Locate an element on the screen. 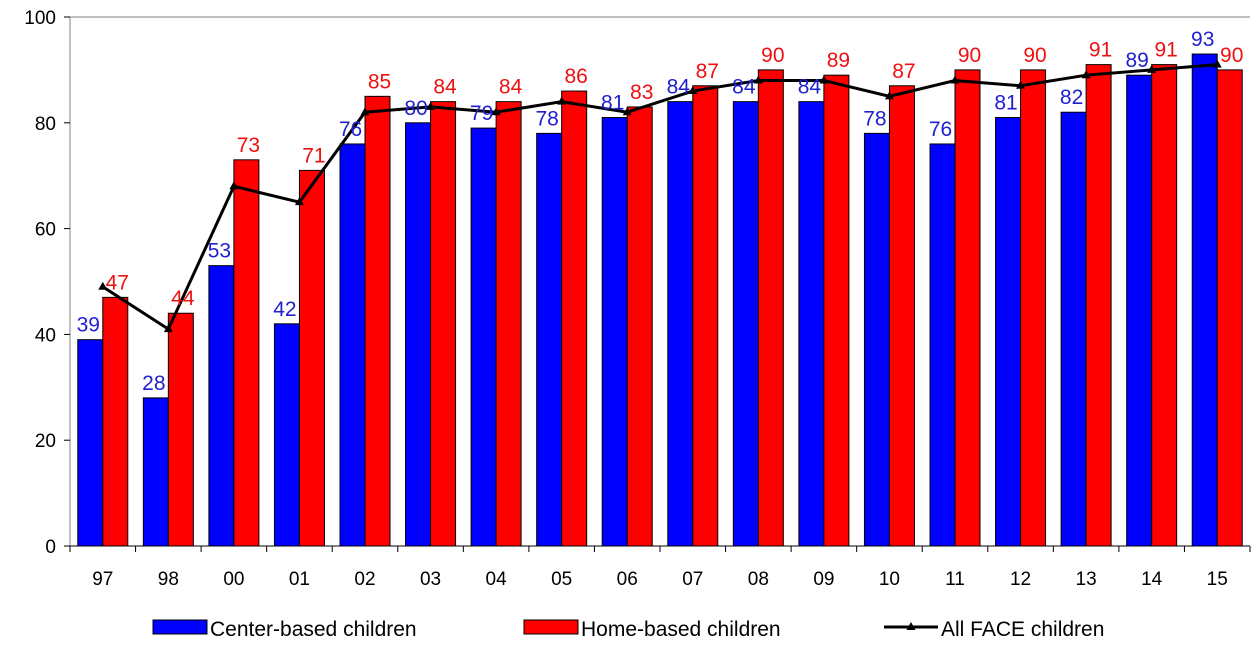 The width and height of the screenshot is (1259, 650). y-tick-label: 80 is located at coordinates (45, 124).